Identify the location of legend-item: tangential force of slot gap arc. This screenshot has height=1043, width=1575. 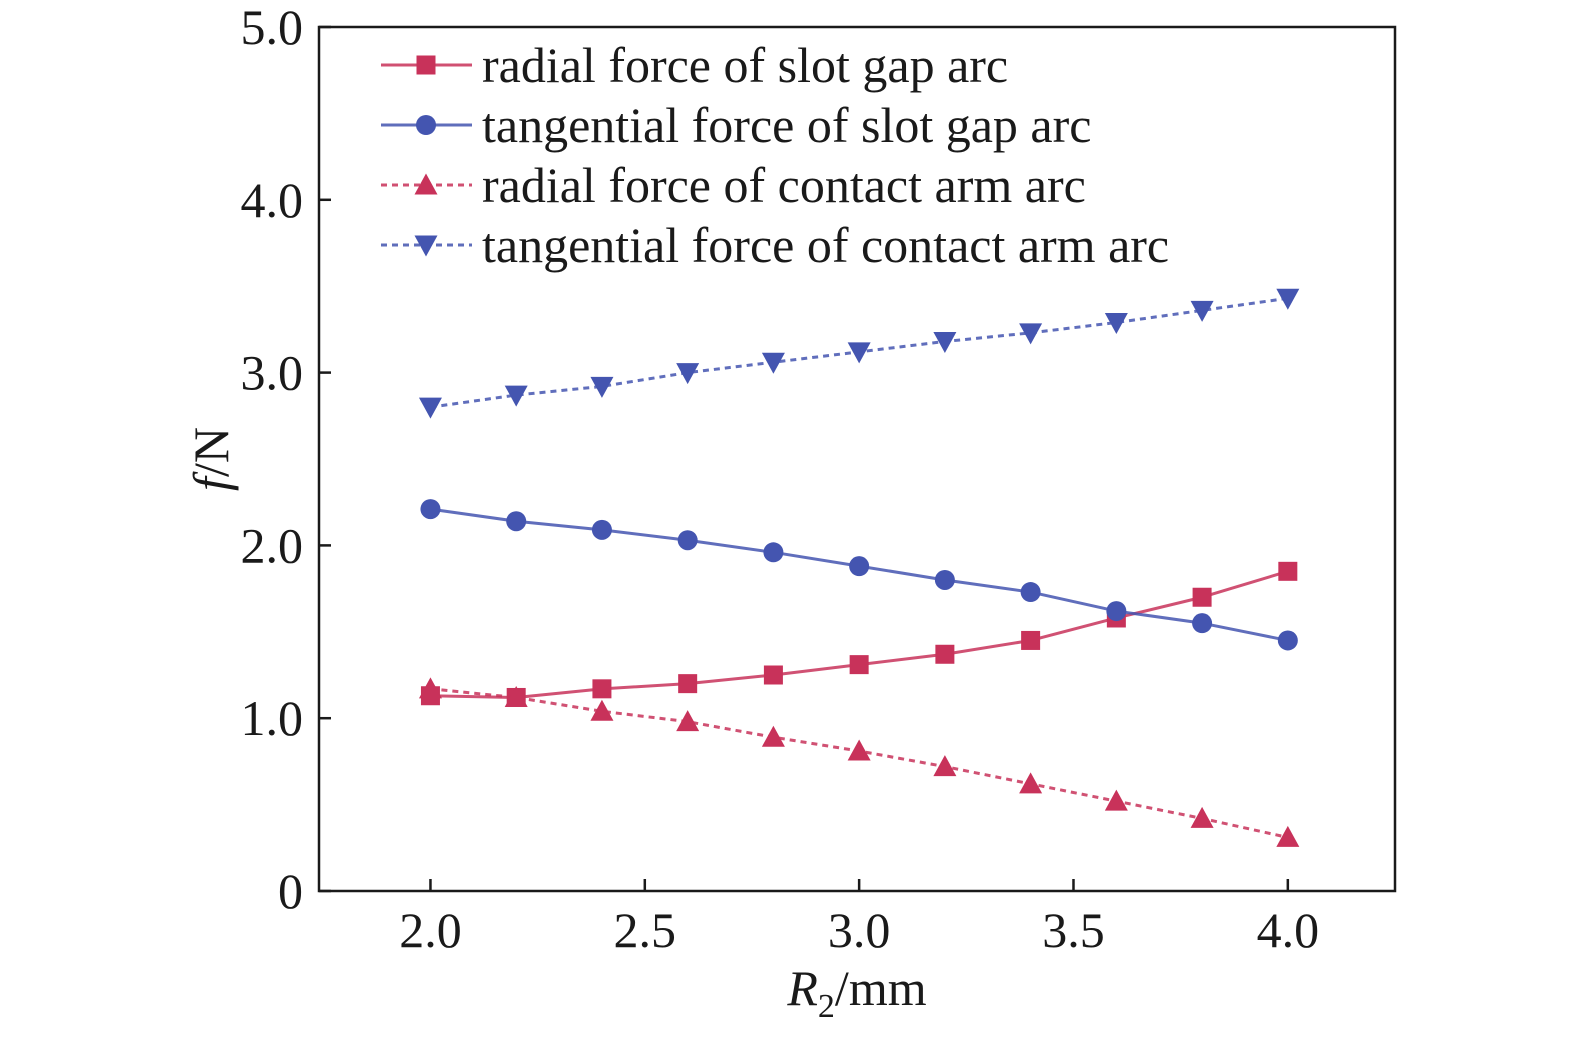
(736, 125).